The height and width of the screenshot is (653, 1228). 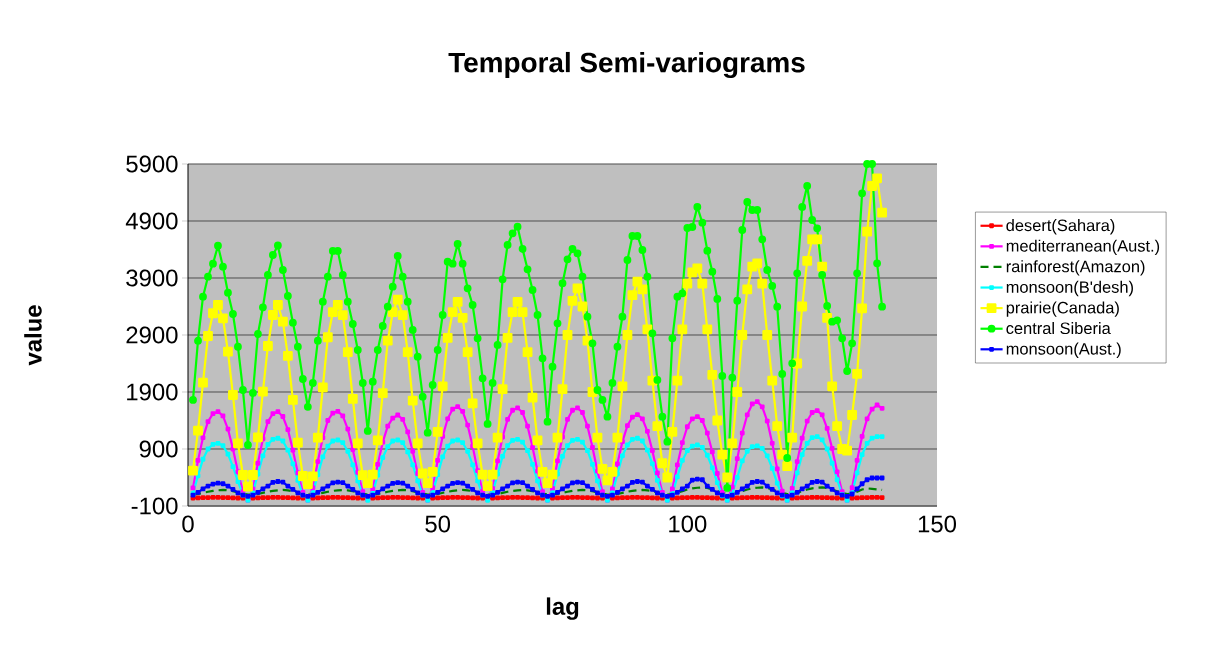 What do you see at coordinates (1083, 247) in the screenshot?
I see `legend-label: mediterranean(Aust.)` at bounding box center [1083, 247].